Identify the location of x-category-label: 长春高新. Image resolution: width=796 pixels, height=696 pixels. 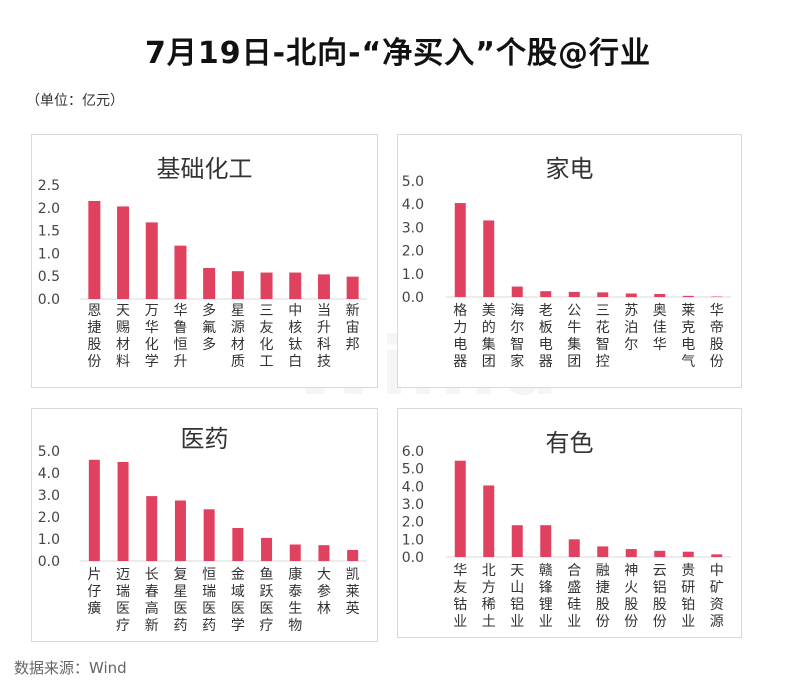
(152, 600).